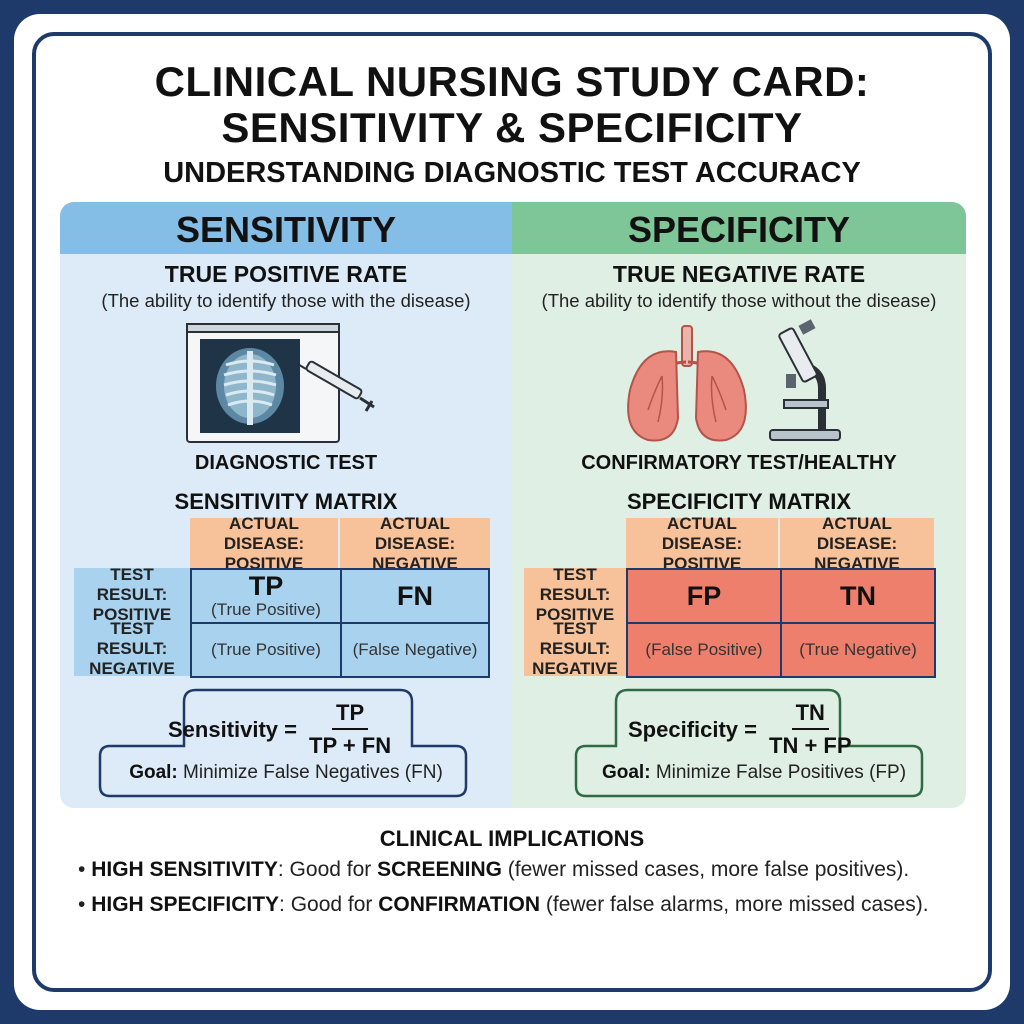 The image size is (1024, 1024). I want to click on sens-col-header-negative: ACTUAL DISEASE: NEGATIVE, so click(415, 543).